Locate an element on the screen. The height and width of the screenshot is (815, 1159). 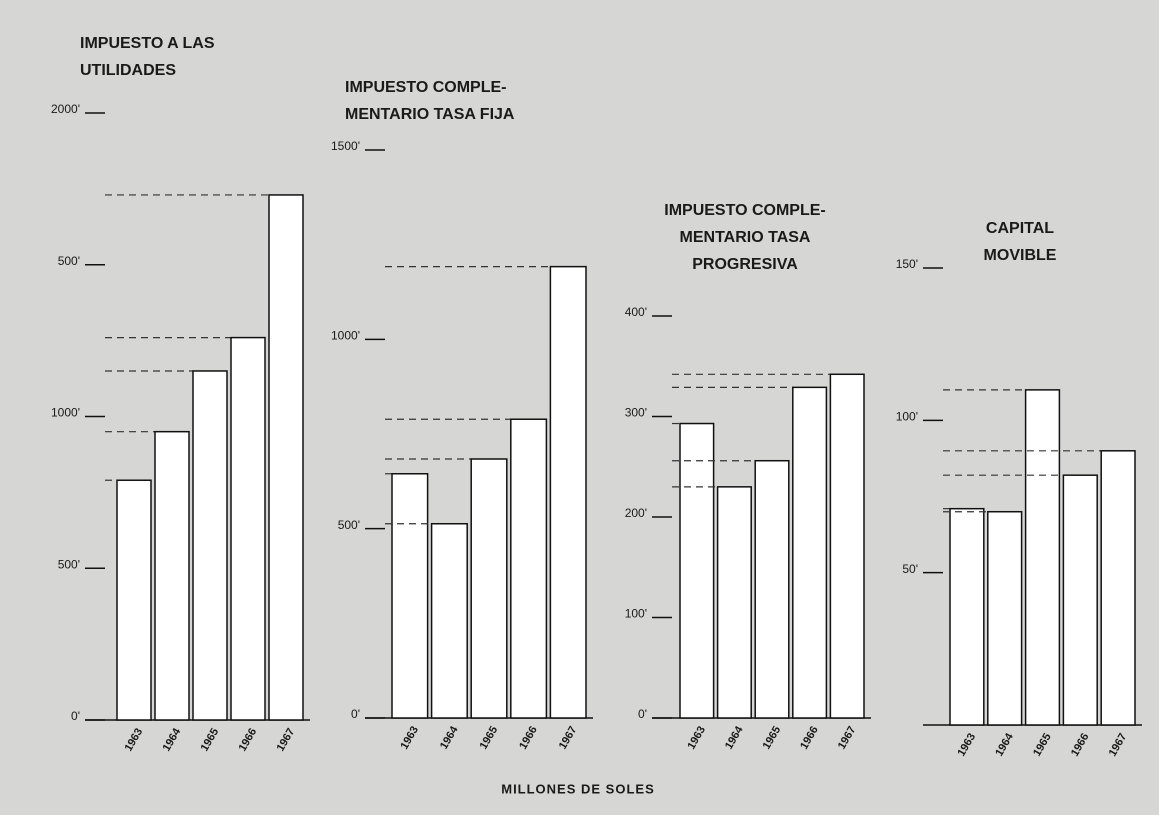
y-tick-label: 1500' is located at coordinates (345, 146).